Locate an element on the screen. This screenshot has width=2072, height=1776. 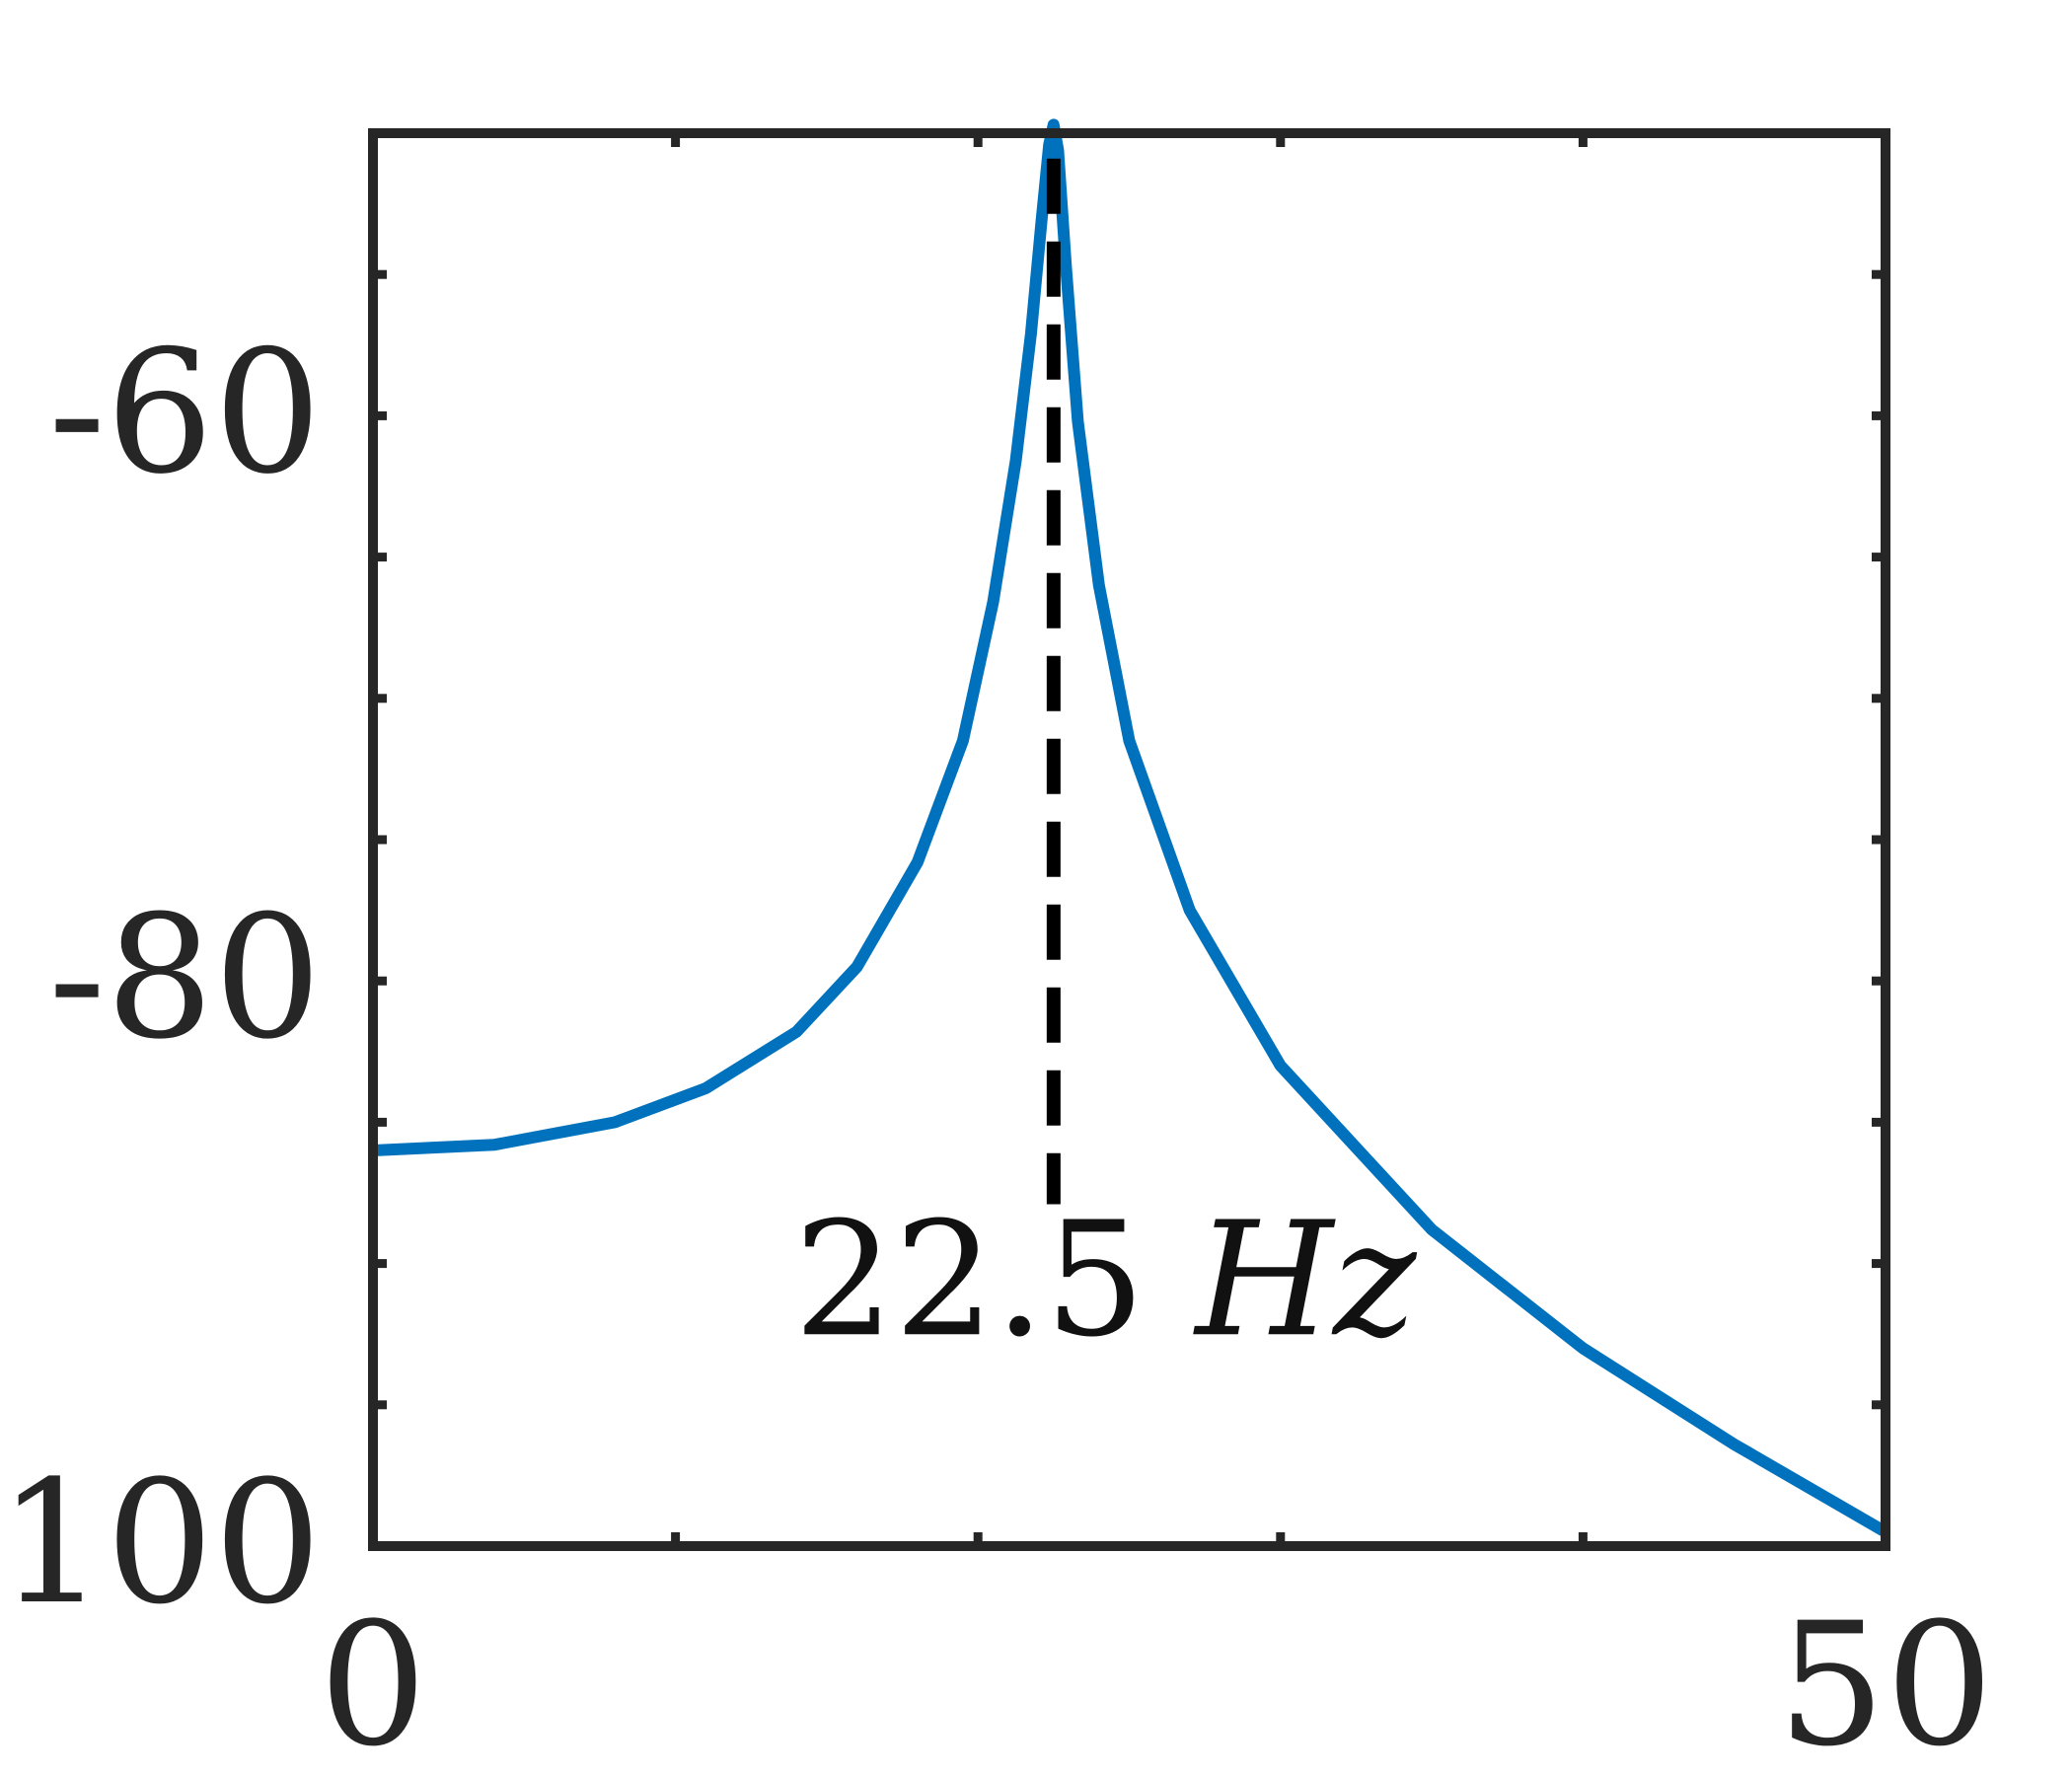
peak-frequency-value: 22.5 is located at coordinates (995, 1279).